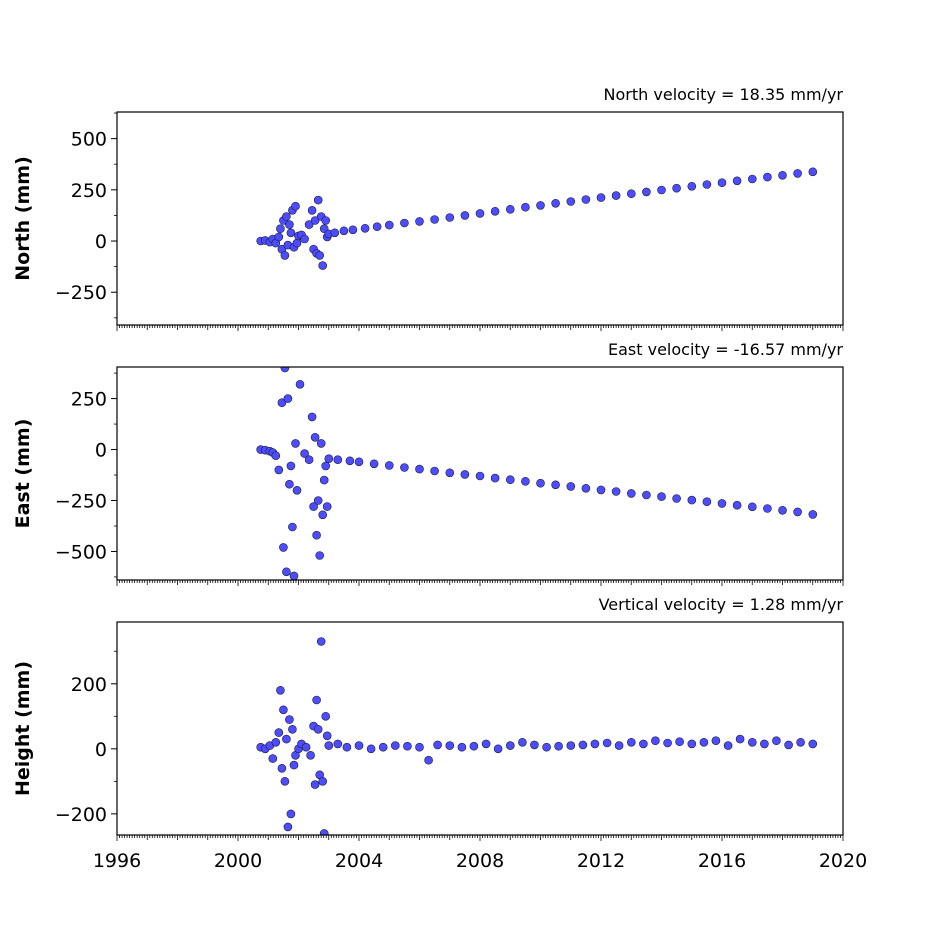 The height and width of the screenshot is (937, 937). What do you see at coordinates (480, 583) in the screenshot?
I see `east-x-minor-ticks` at bounding box center [480, 583].